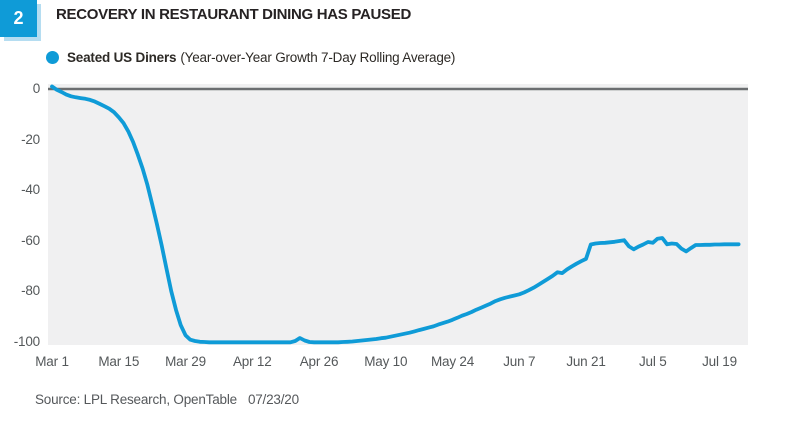 Image resolution: width=788 pixels, height=438 pixels. Describe the element at coordinates (719, 361) in the screenshot. I see `x-tick-label: Jul 19` at that location.